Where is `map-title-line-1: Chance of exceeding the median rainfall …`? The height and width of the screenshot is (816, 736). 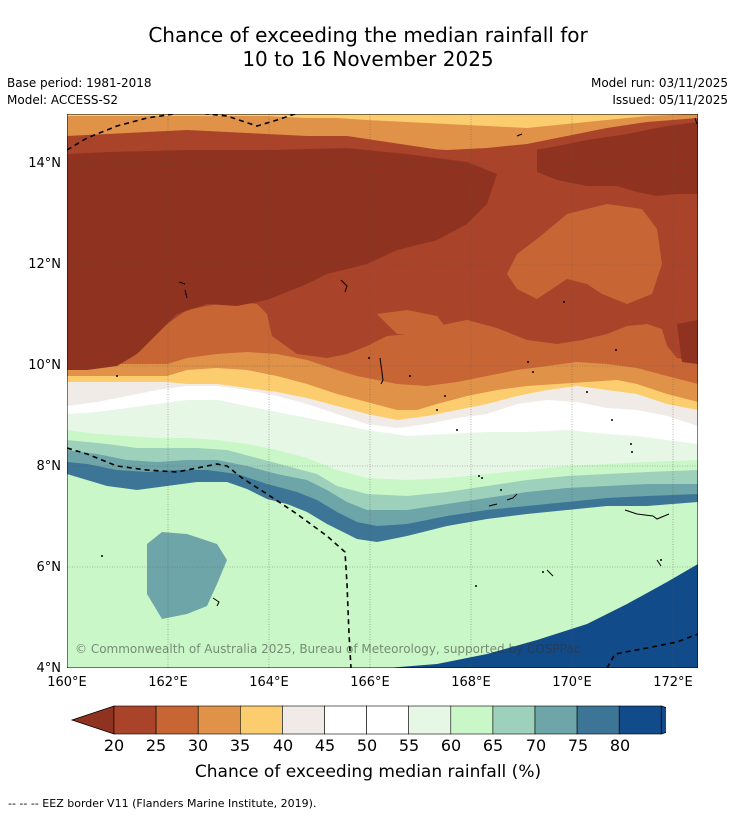 map-title-line-1: Chance of exceeding the median rainfall … is located at coordinates (368, 35).